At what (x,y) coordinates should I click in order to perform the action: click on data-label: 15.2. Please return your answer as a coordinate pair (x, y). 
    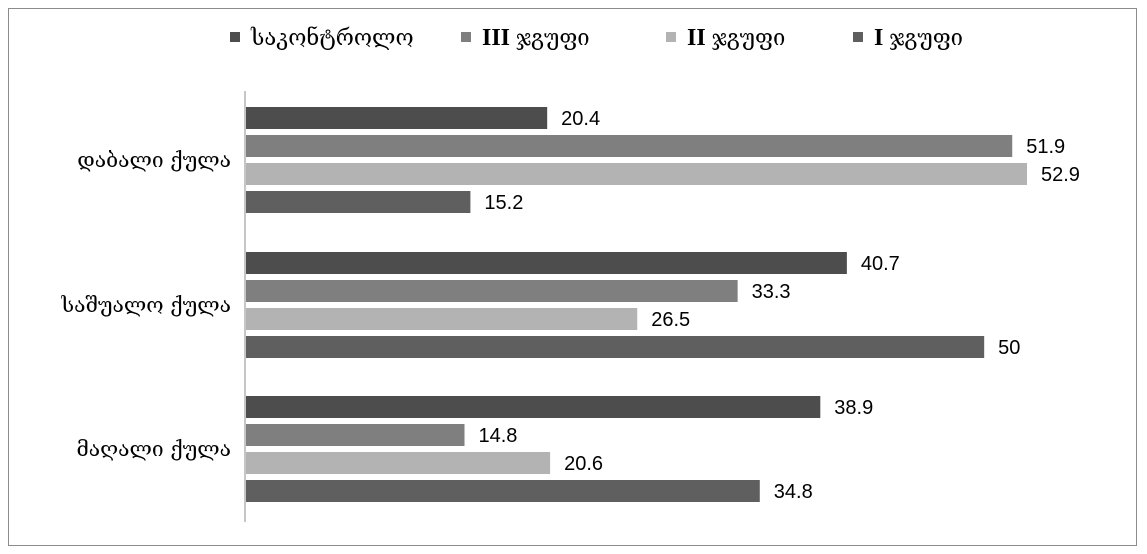
    Looking at the image, I should click on (503, 203).